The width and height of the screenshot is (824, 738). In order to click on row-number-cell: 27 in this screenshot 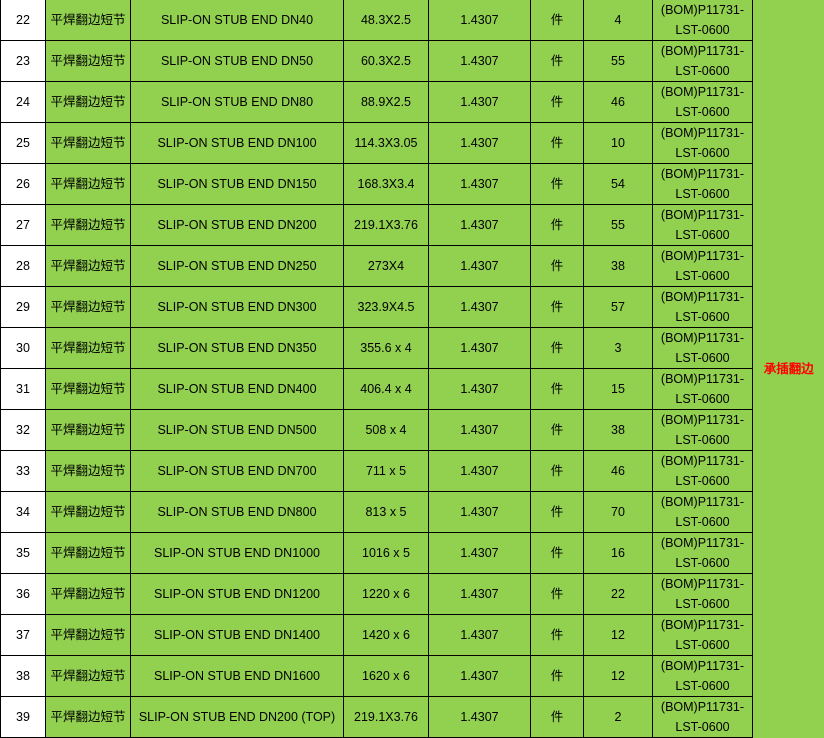, I will do `click(23, 225)`.